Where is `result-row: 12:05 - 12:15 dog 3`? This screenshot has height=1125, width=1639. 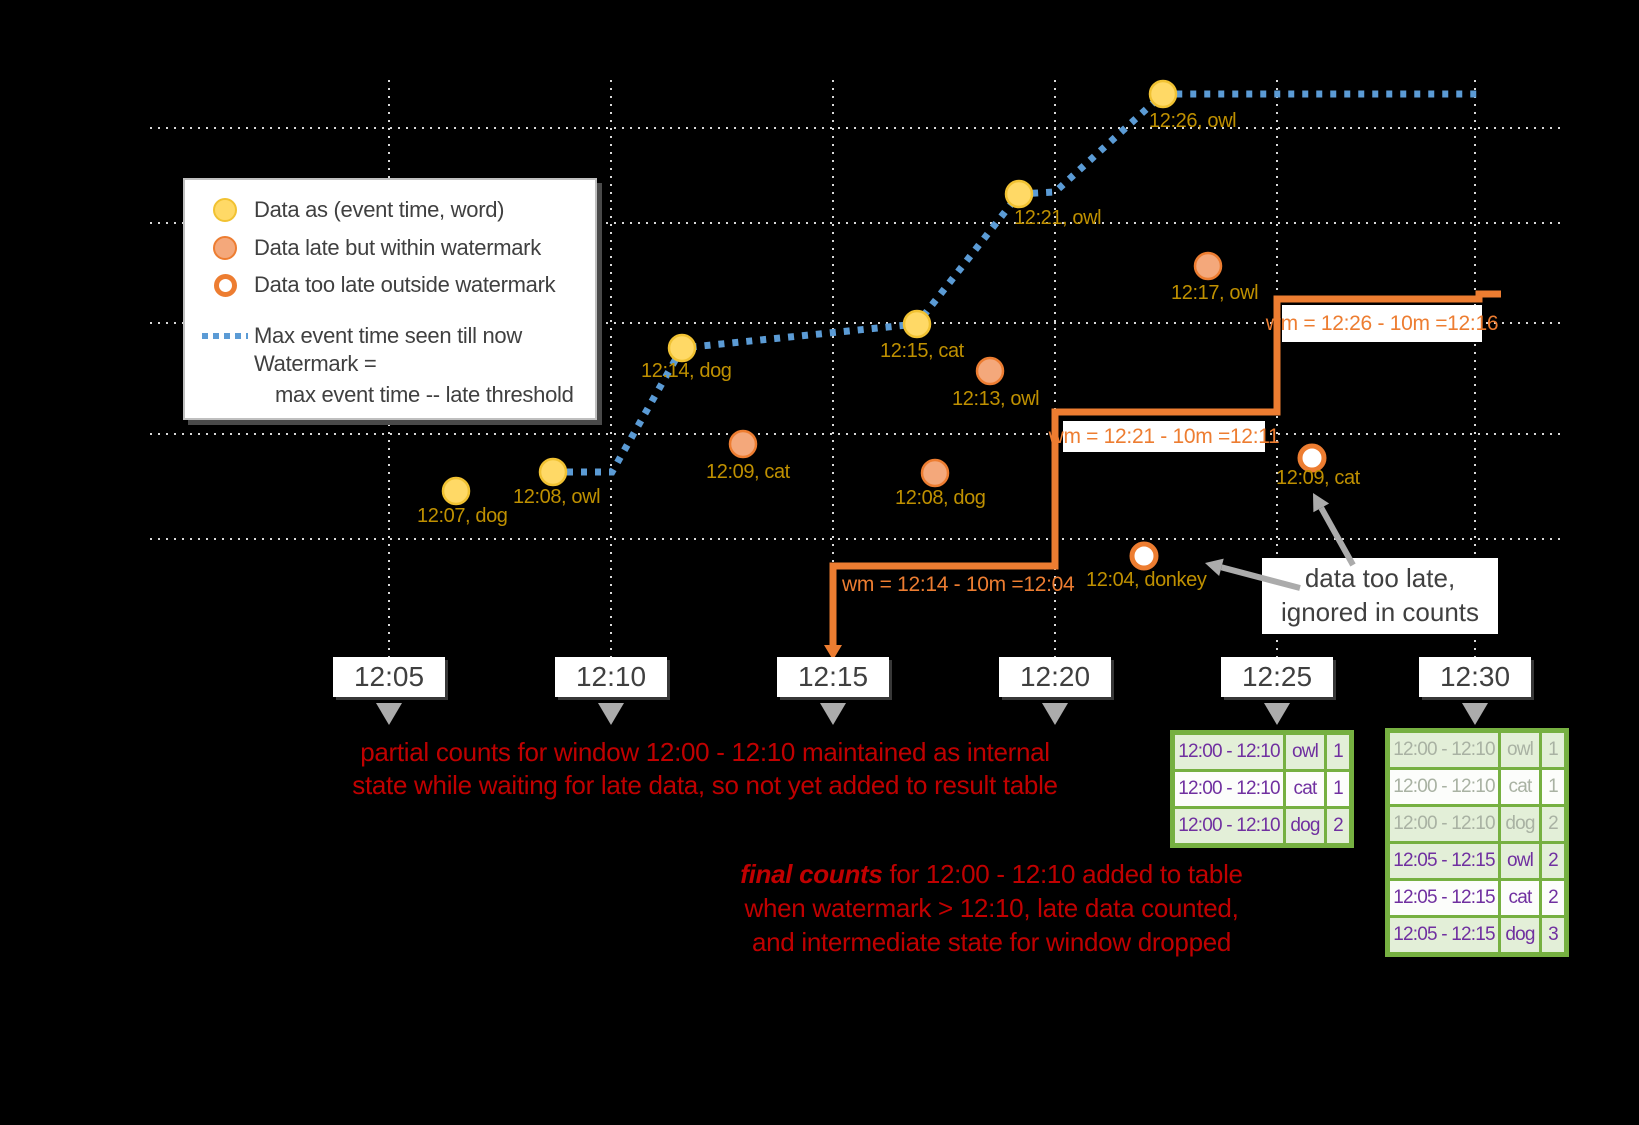 result-row: 12:05 - 12:15 dog 3 is located at coordinates (1477, 935).